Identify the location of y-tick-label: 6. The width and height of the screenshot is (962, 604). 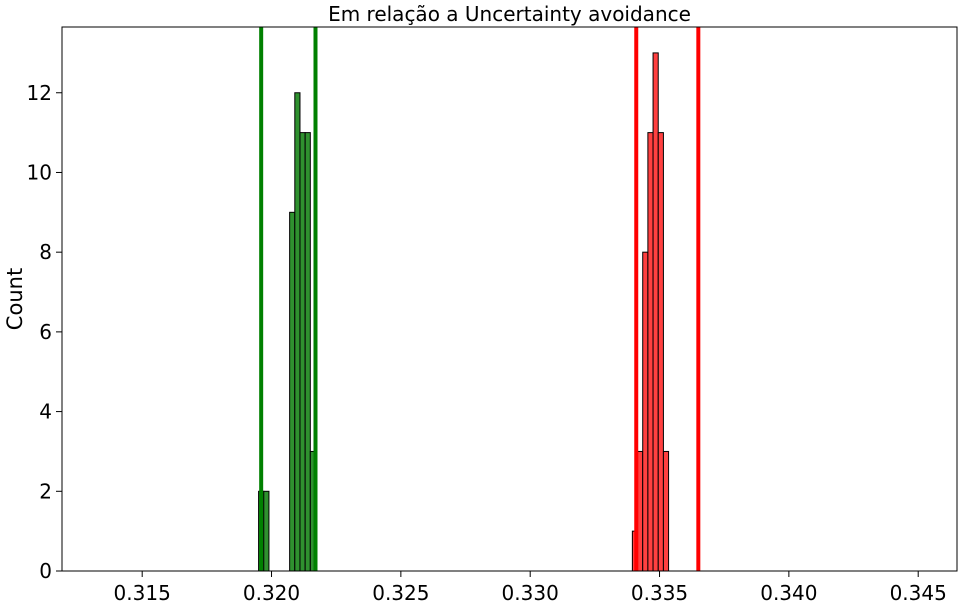
(45, 332).